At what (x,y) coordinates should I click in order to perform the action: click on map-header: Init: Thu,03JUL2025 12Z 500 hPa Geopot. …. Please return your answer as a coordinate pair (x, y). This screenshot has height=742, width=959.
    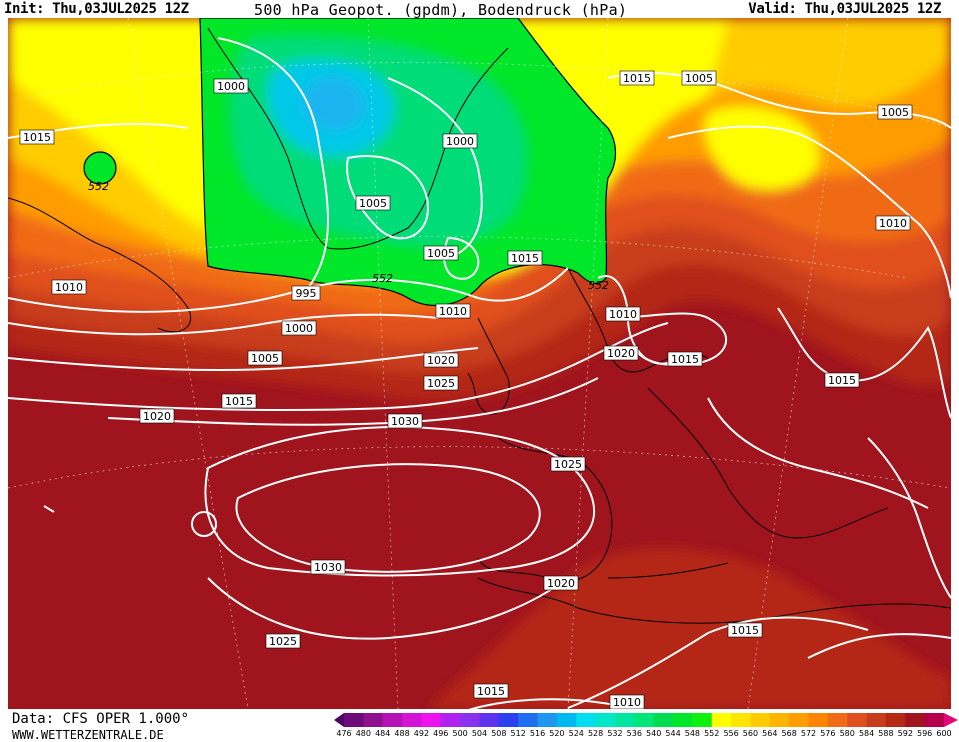
    Looking at the image, I should click on (479, 9).